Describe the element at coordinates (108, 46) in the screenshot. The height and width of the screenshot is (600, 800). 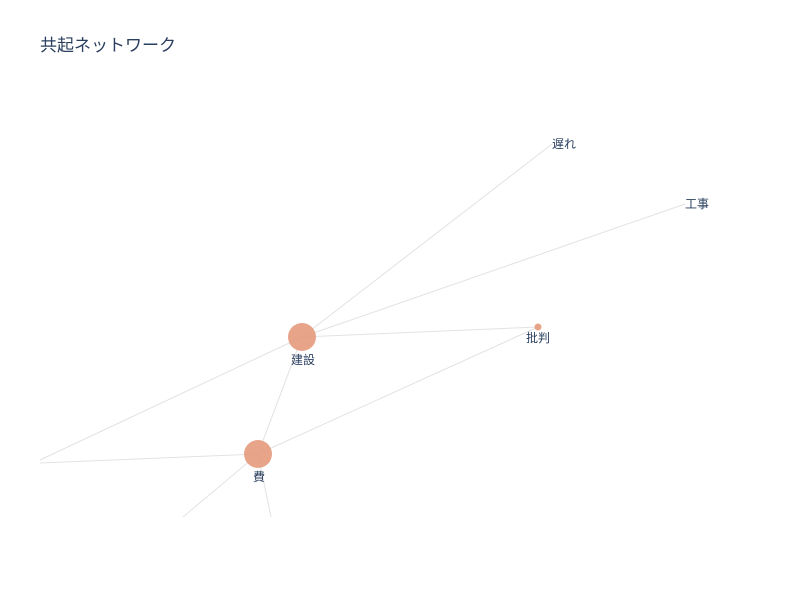
I see `chart-title: 共起ネットワーク` at that location.